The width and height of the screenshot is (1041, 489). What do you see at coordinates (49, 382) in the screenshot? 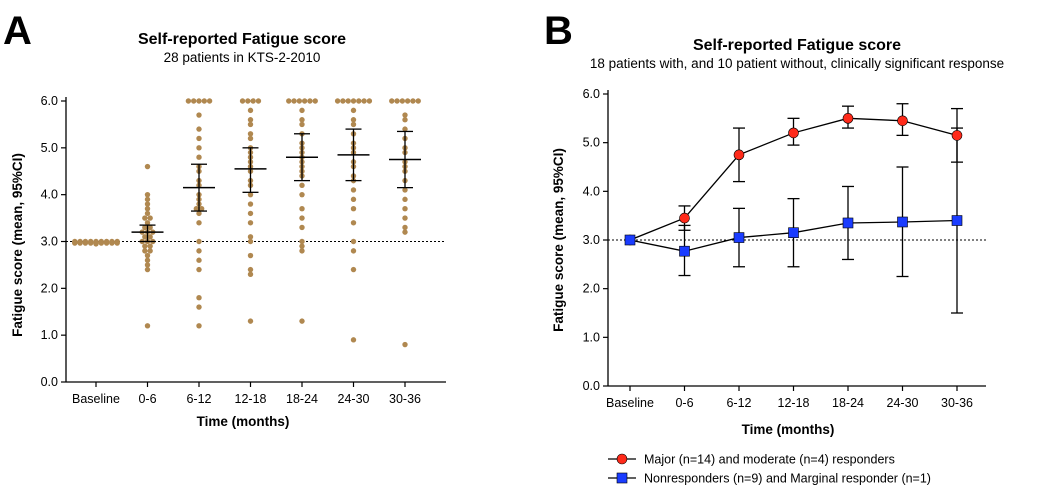
I see `panel-a-y-tick-label: 0.0` at bounding box center [49, 382].